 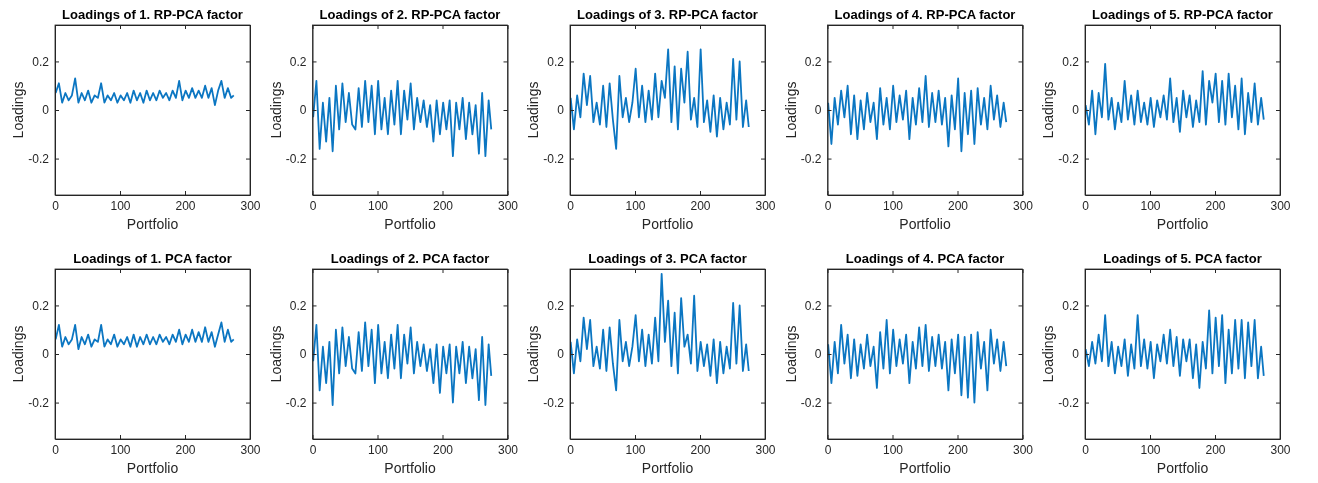 What do you see at coordinates (1182, 258) in the screenshot?
I see `chart-title: Loadings of 5. PCA factor` at bounding box center [1182, 258].